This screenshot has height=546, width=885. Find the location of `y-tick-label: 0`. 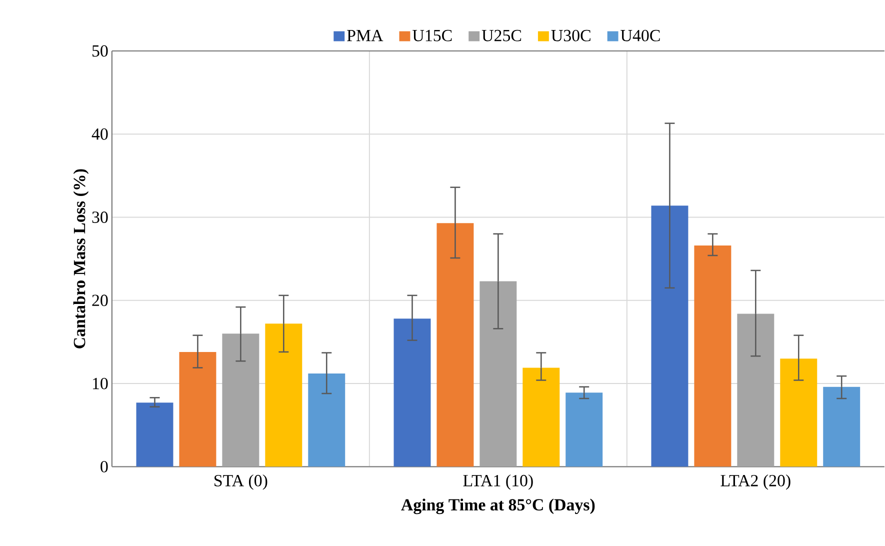

y-tick-label: 0 is located at coordinates (104, 467).